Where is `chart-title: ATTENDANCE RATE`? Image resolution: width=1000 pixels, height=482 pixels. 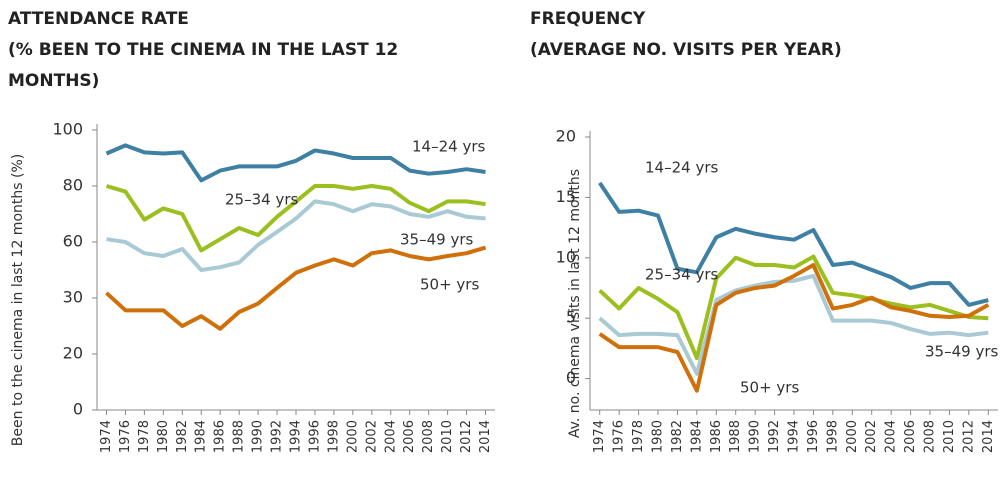
chart-title: ATTENDANCE RATE is located at coordinates (98, 19).